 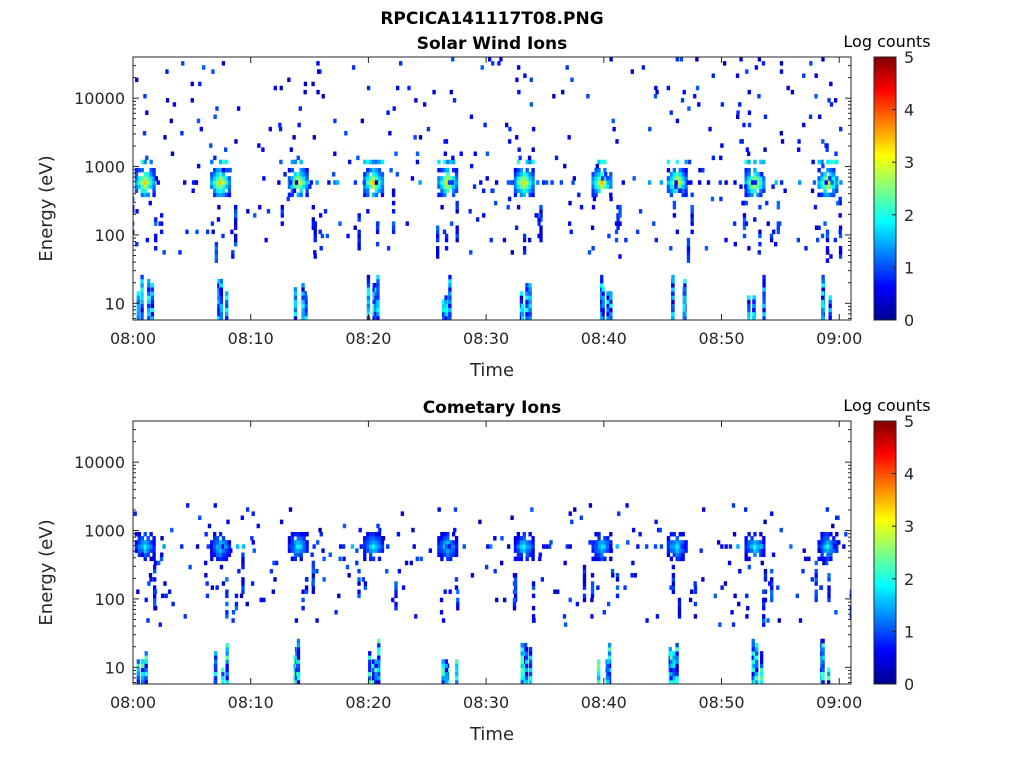 What do you see at coordinates (486, 338) in the screenshot?
I see `x-tick-label: 08:30` at bounding box center [486, 338].